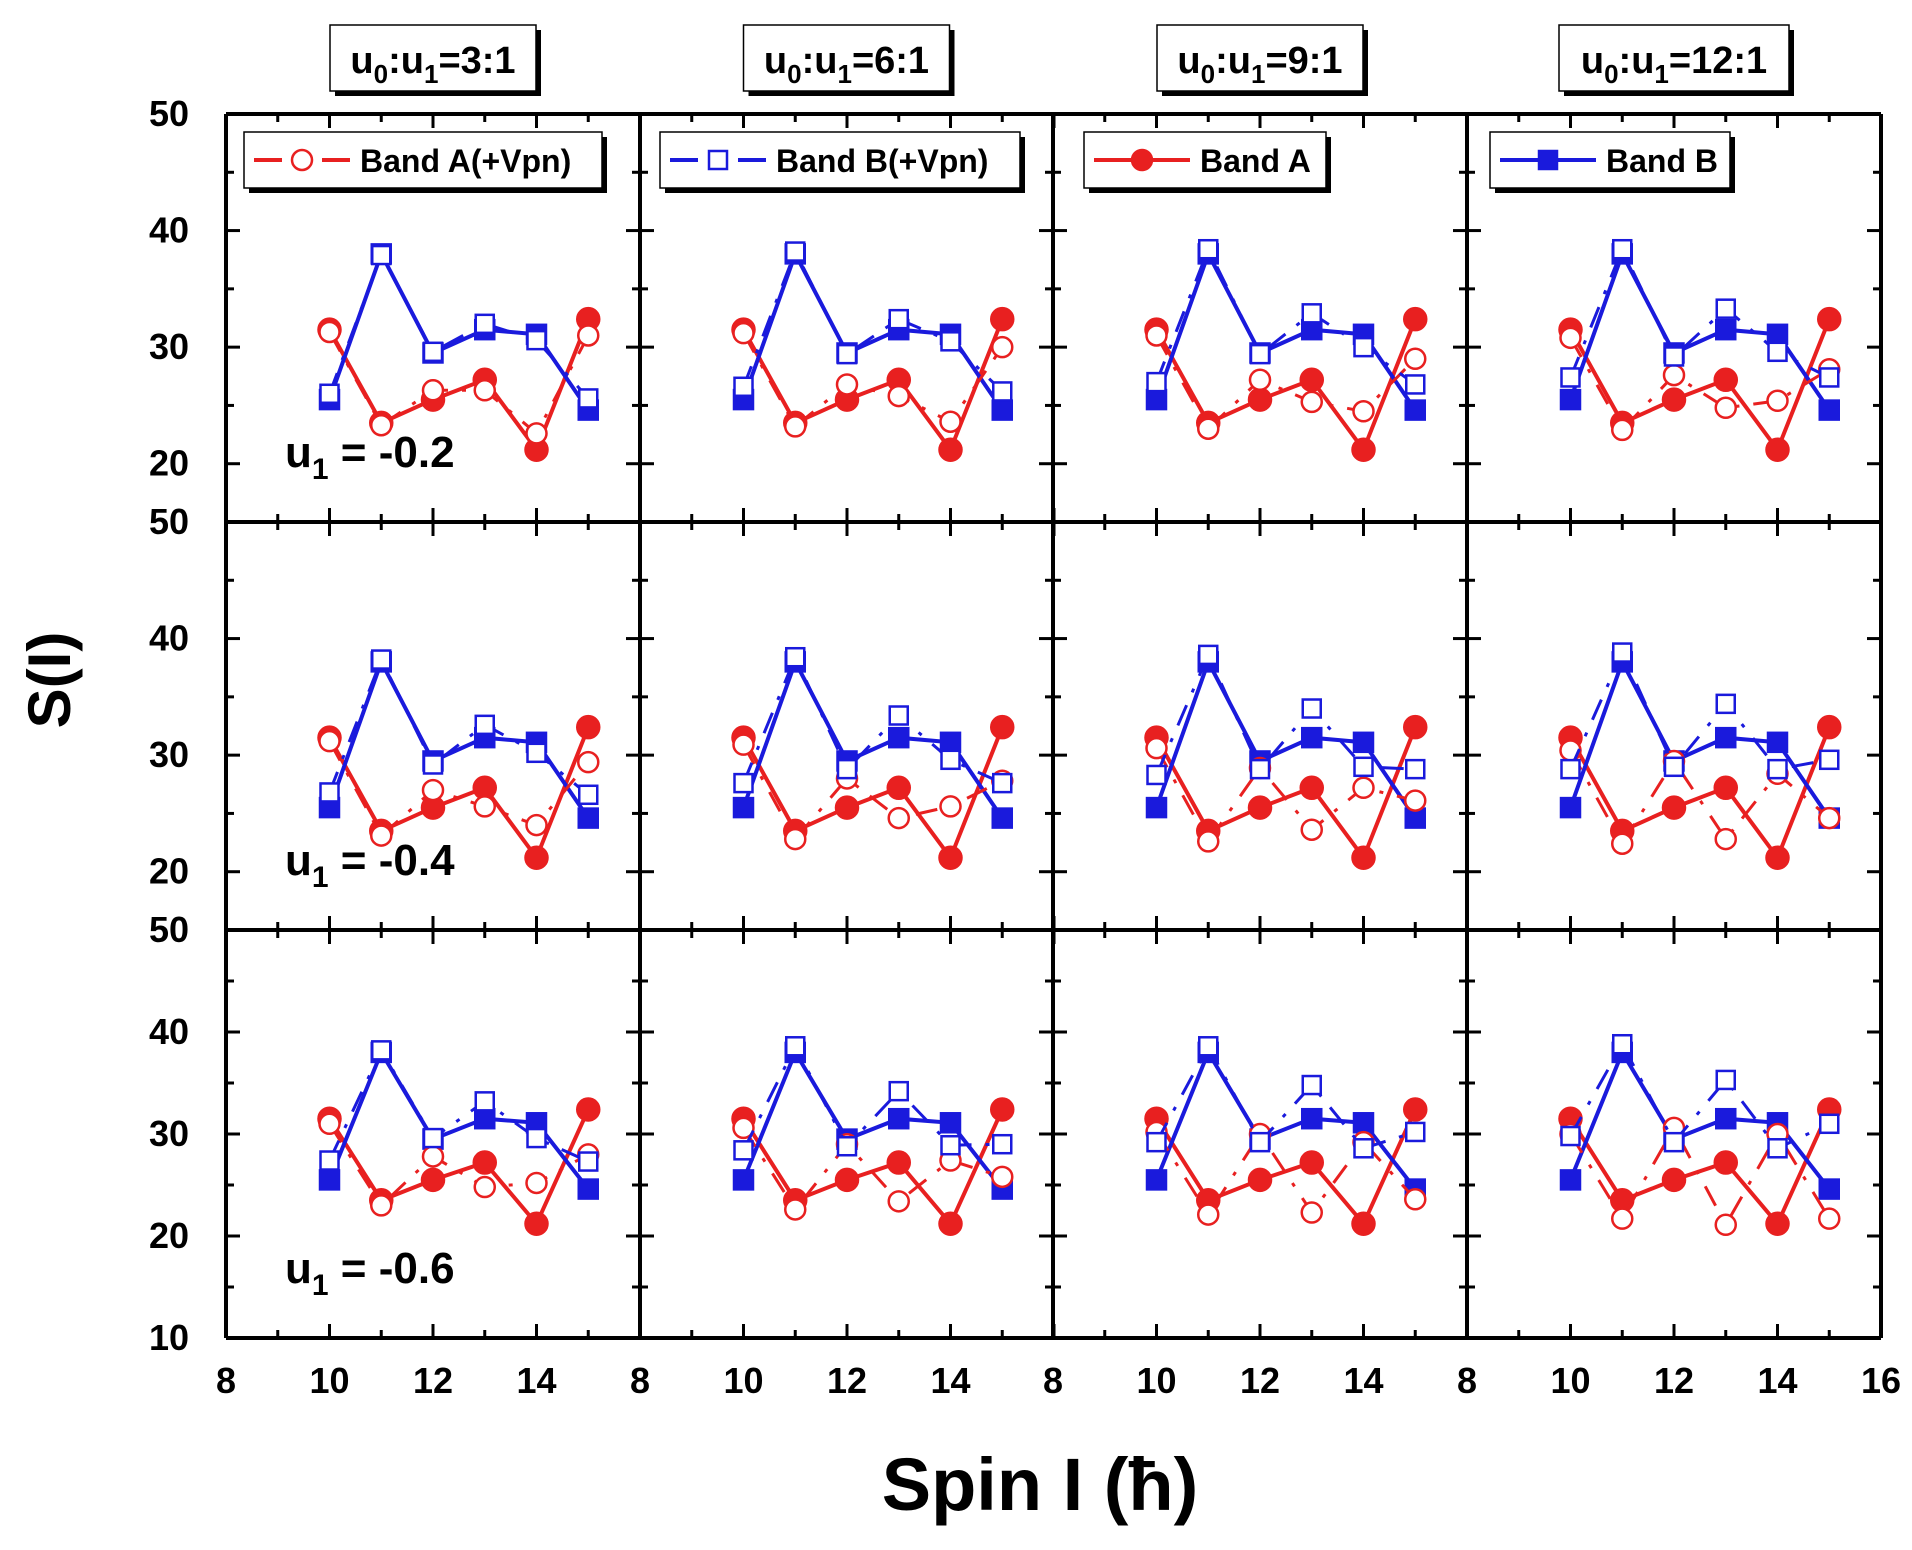 The width and height of the screenshot is (1912, 1550). Describe the element at coordinates (361, 61) in the screenshot. I see `header-text: u` at that location.